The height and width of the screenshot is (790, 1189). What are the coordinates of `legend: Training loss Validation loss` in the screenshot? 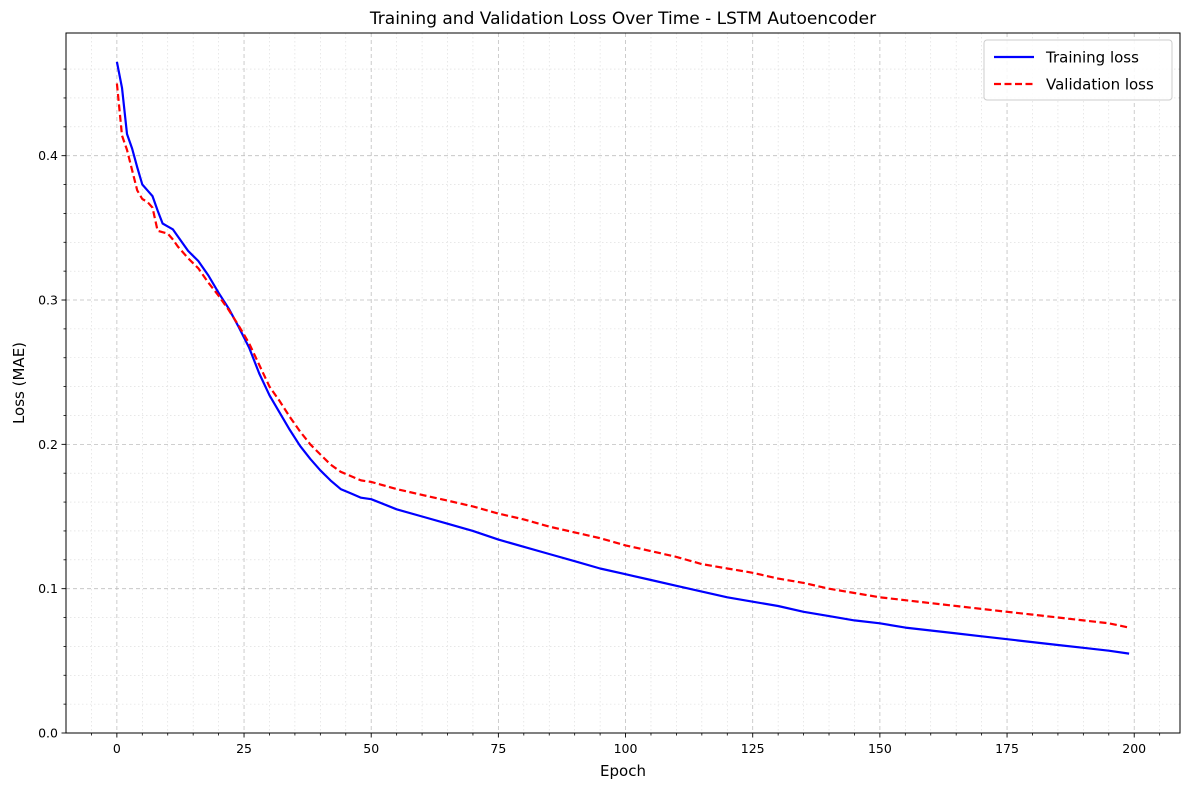 It's located at (1078, 70).